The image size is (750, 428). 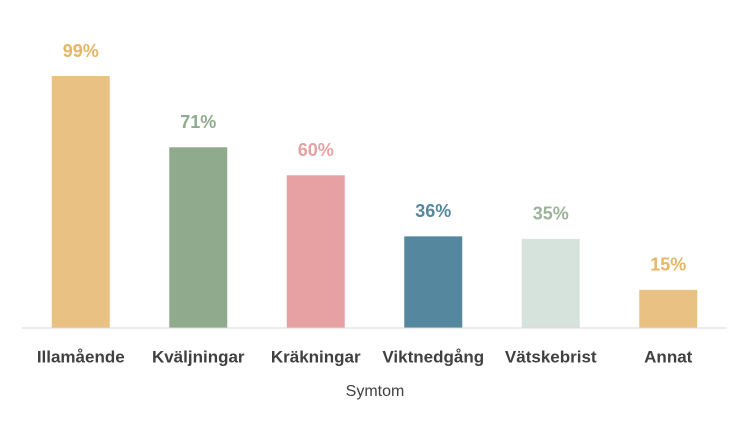 I want to click on x-tick-label: Kväljningar, so click(x=198, y=356).